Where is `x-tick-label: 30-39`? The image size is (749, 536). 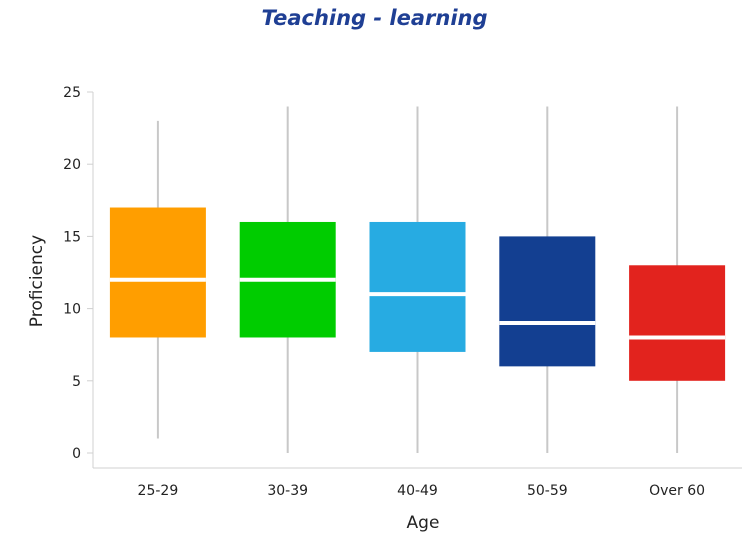 x-tick-label: 30-39 is located at coordinates (287, 491).